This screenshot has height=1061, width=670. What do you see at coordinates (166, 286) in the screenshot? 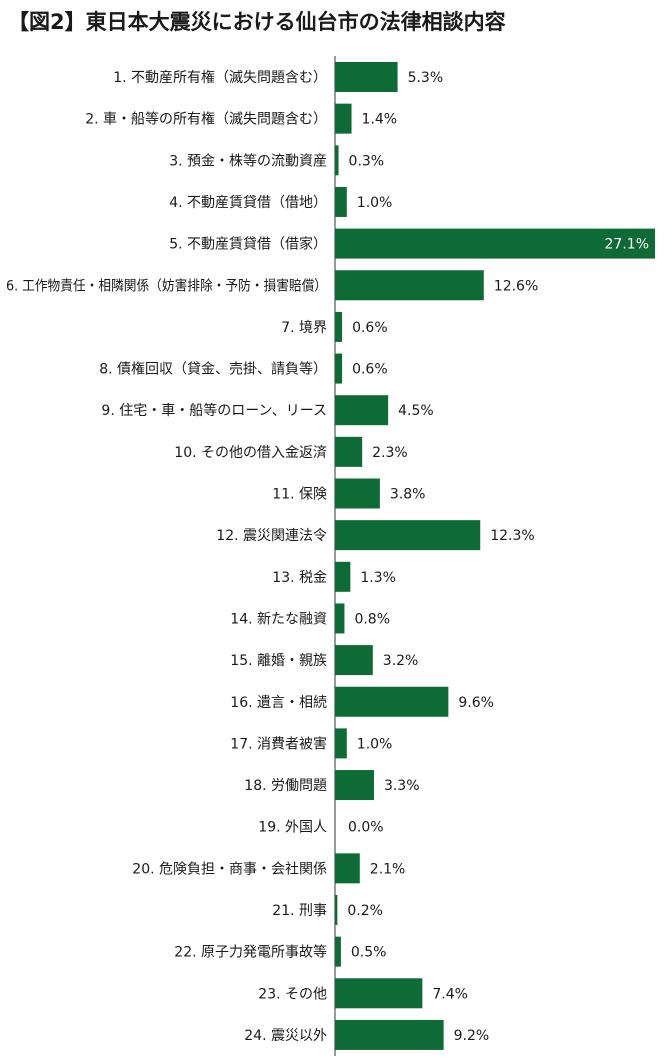
I see `category-label-6: 6. 工作物責任・相隣関係（妨害排除・予防・損害賠償）` at bounding box center [166, 286].